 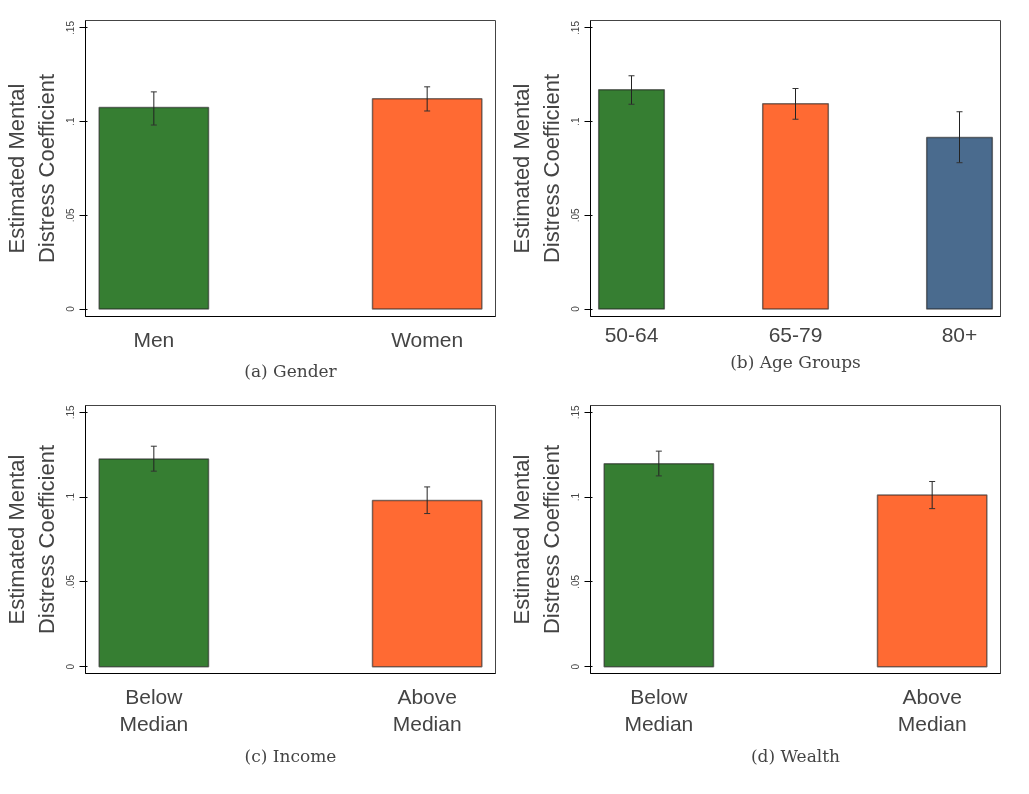 I want to click on x-tick-label: 65-79, so click(x=795, y=334).